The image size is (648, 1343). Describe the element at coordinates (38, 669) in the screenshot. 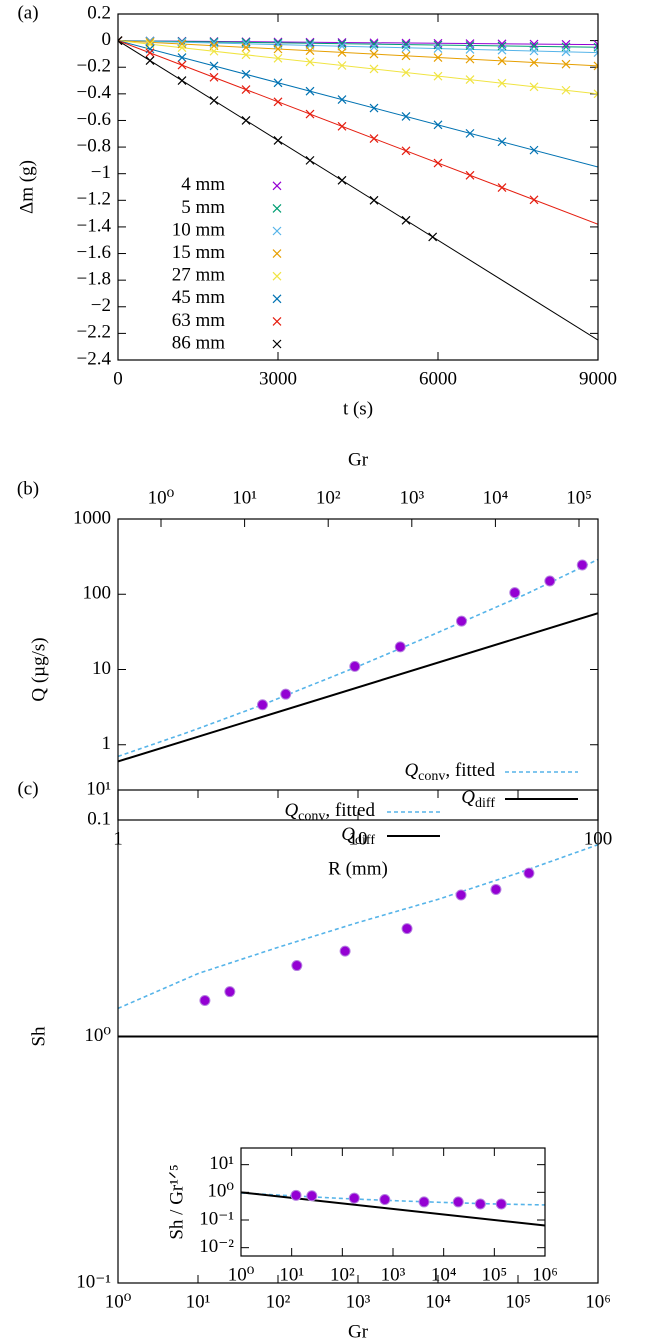

I see `y-axis-title: Q (µg/s)` at that location.